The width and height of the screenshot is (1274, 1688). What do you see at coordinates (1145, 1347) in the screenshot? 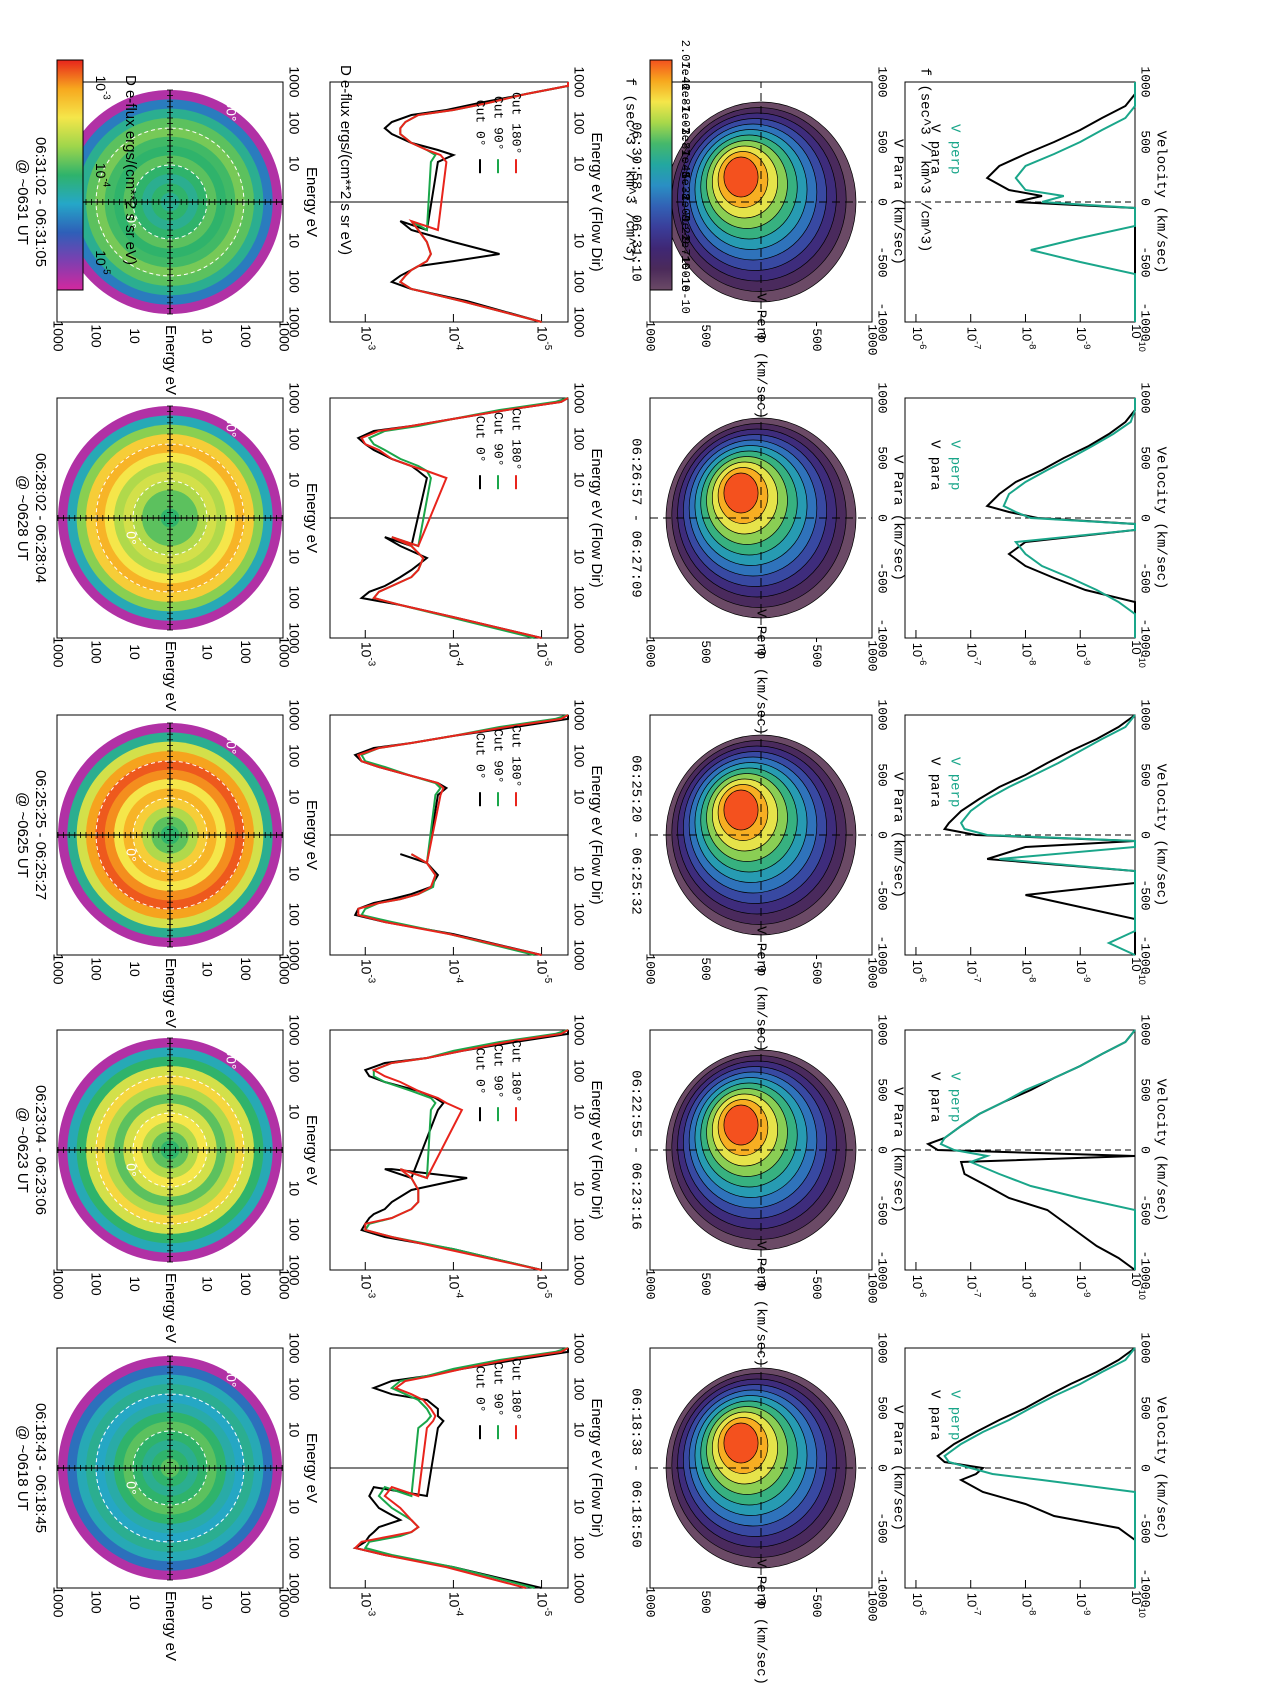
I see `vcut-x-tick-label: 1000` at bounding box center [1145, 1347].